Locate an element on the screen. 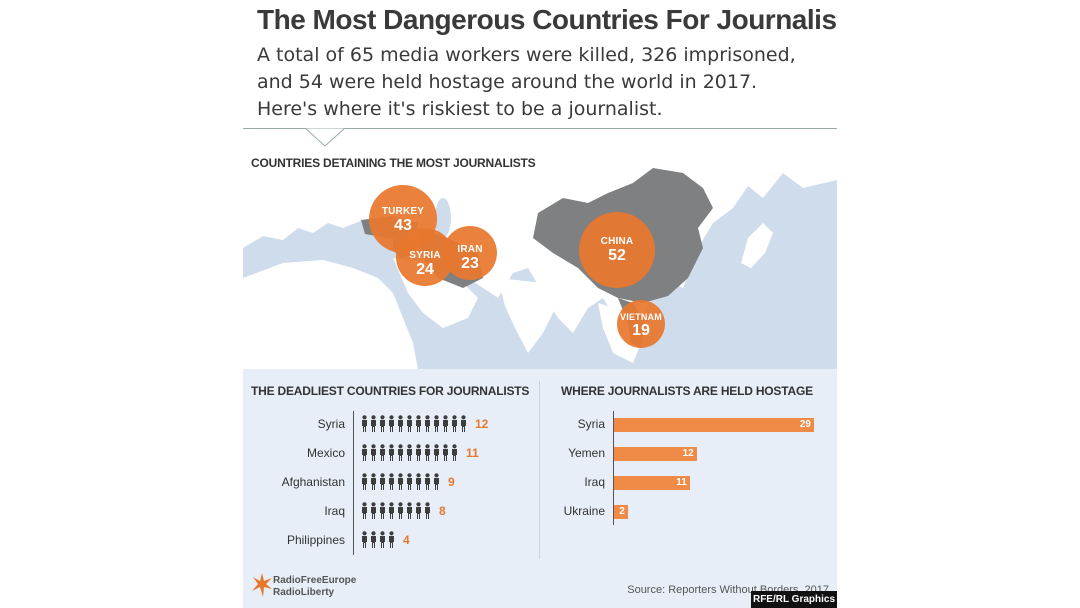 This screenshot has height=608, width=1080. hostage-label-syria: Syria is located at coordinates (591, 424).